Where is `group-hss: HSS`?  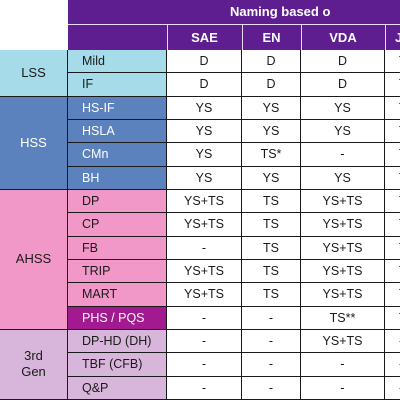
group-hss: HSS is located at coordinates (34, 143).